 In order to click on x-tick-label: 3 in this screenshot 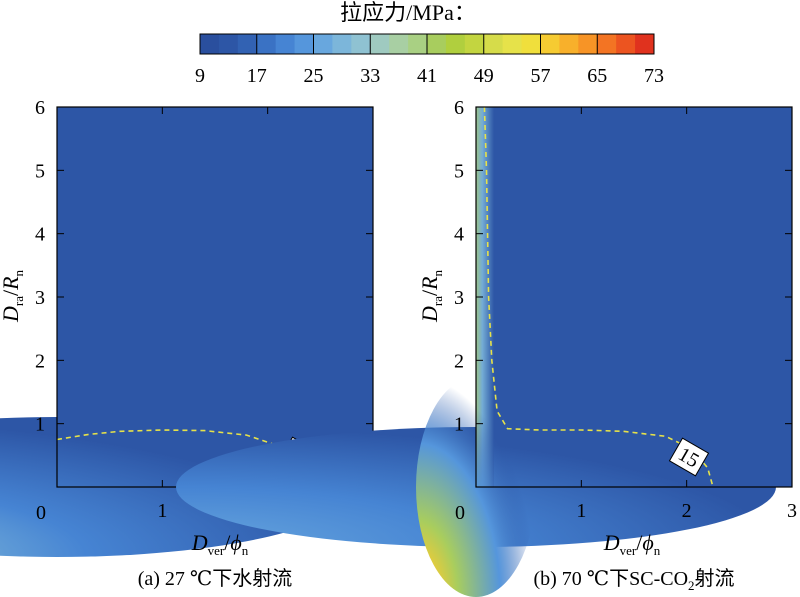, I will do `click(792, 511)`.